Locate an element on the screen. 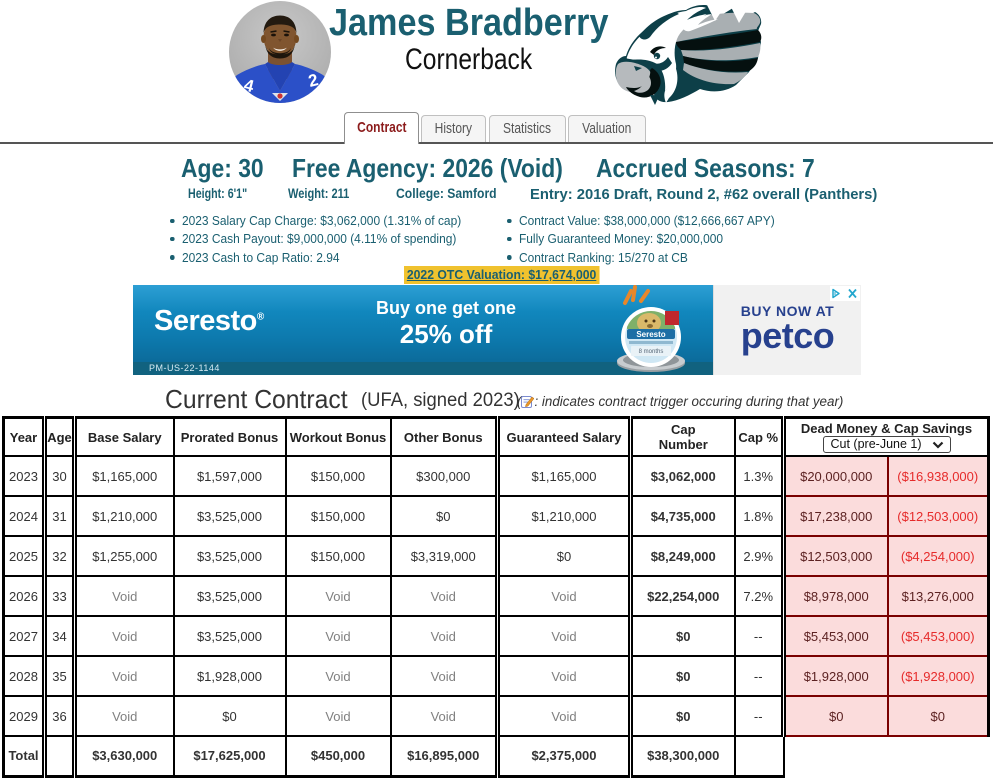 This screenshot has height=784, width=993. svg-text: 8 months is located at coordinates (651, 352).